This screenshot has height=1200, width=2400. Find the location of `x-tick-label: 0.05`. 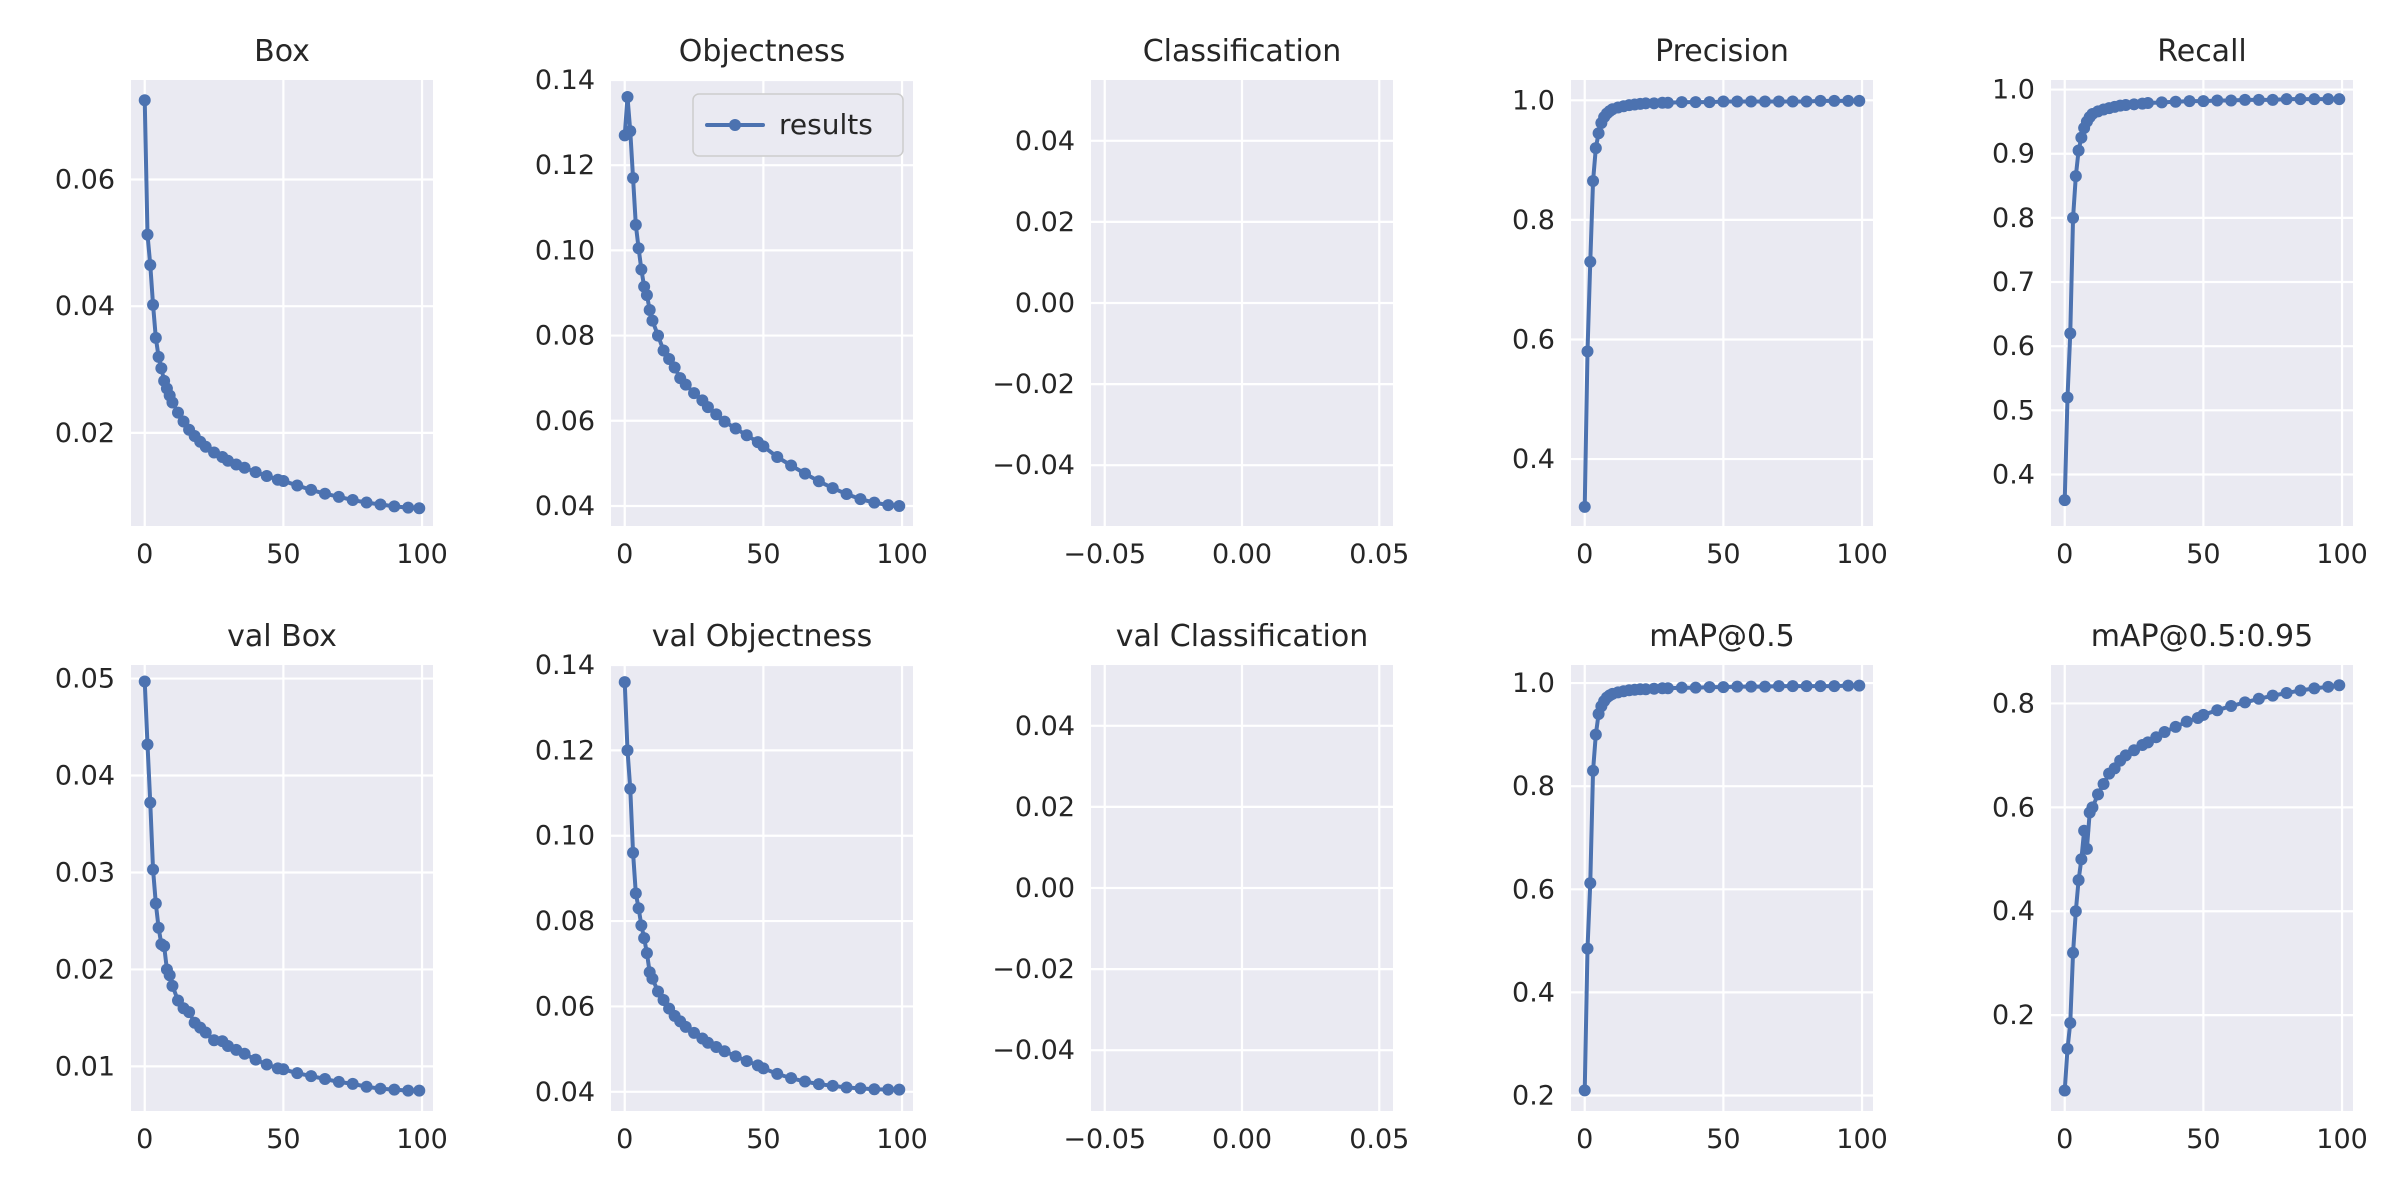

x-tick-label: 0.05 is located at coordinates (1379, 1139).